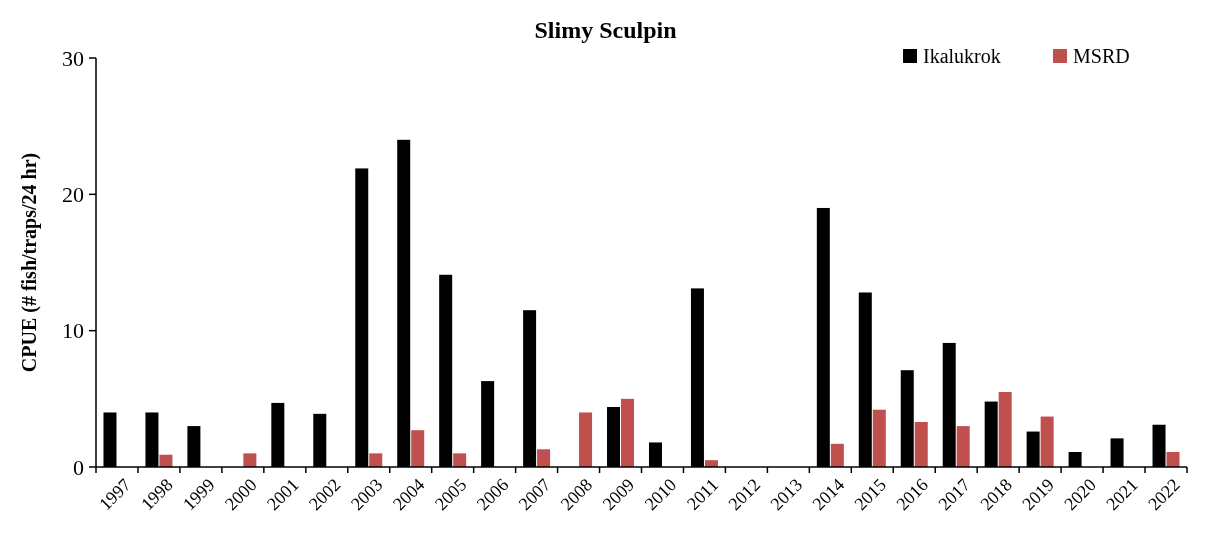  What do you see at coordinates (1101, 56) in the screenshot?
I see `legend-label: MSRD` at bounding box center [1101, 56].